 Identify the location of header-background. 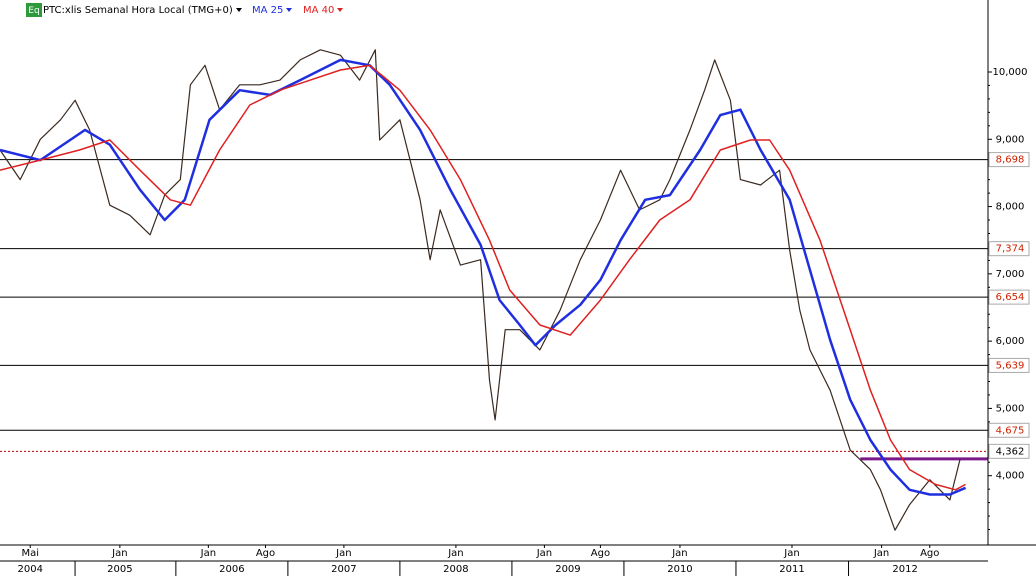
(175, 10).